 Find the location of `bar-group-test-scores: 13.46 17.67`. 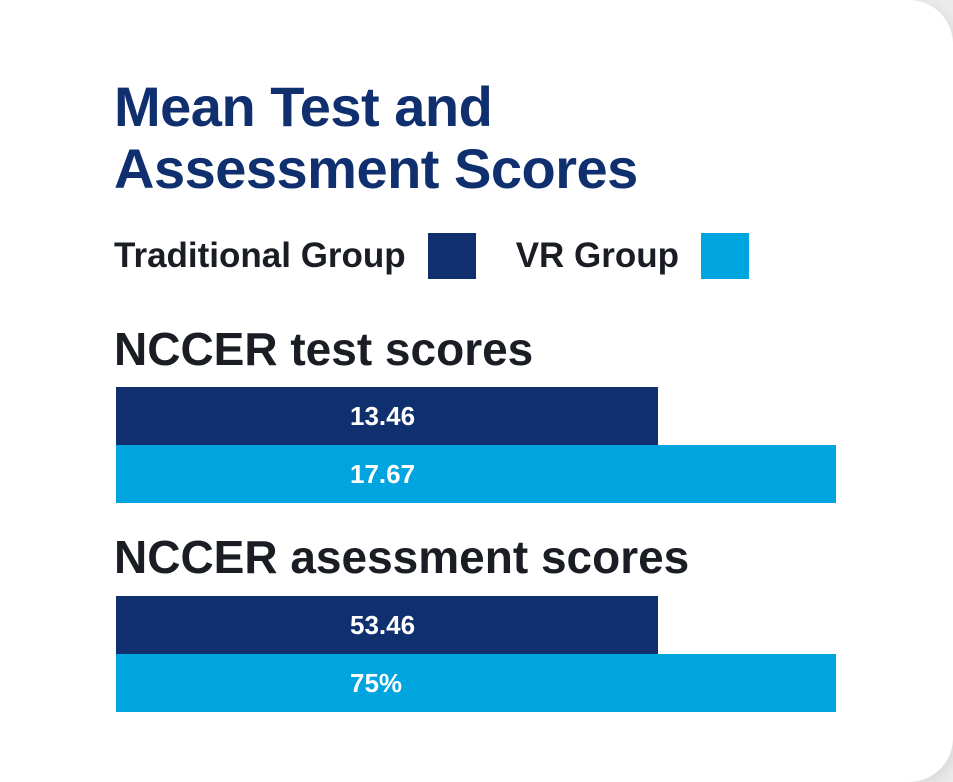

bar-group-test-scores: 13.46 17.67 is located at coordinates (476, 445).